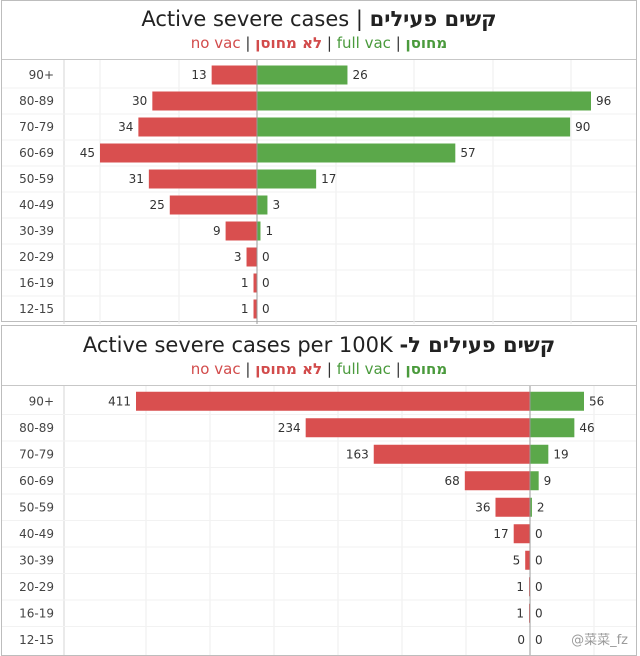 The width and height of the screenshot is (640, 656). What do you see at coordinates (599, 640) in the screenshot?
I see `watermark-text: @菜菜_fz` at bounding box center [599, 640].